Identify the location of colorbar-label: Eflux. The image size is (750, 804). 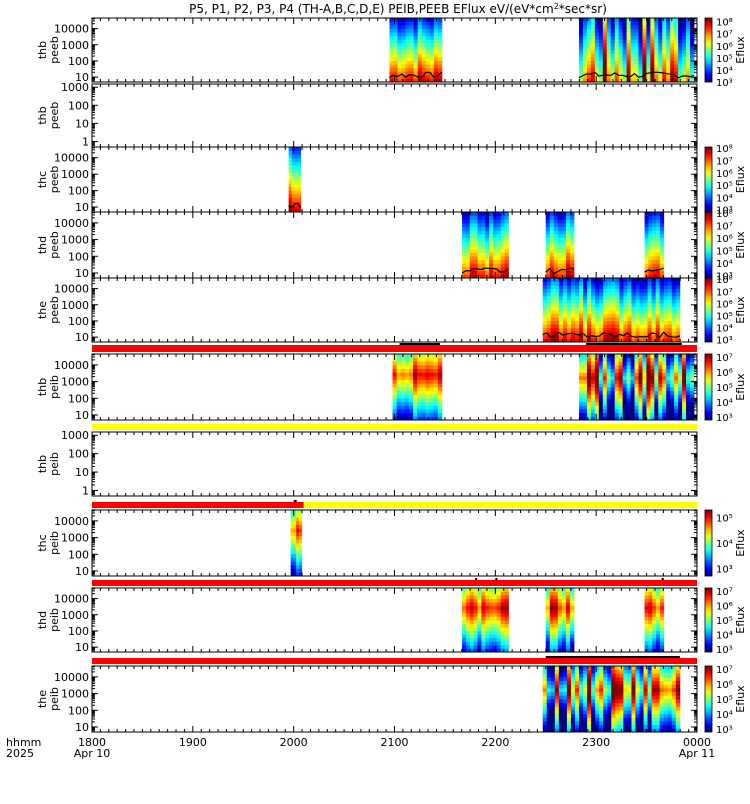
(740, 179).